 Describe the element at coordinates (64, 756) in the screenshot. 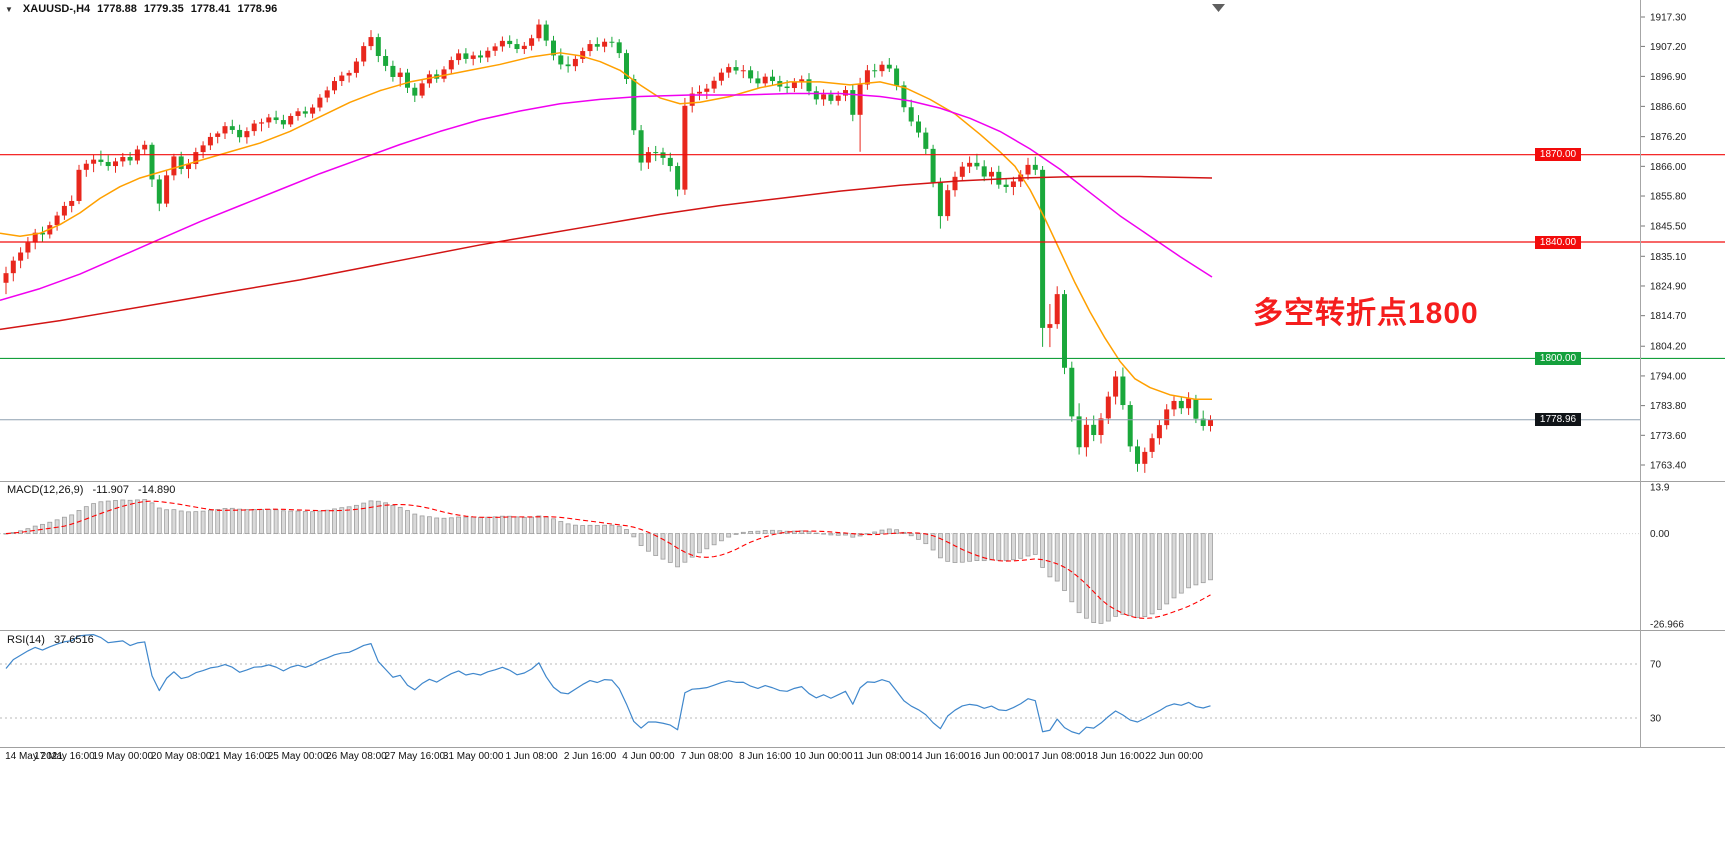

I see `time-axis-label: 17 May 16:00` at that location.